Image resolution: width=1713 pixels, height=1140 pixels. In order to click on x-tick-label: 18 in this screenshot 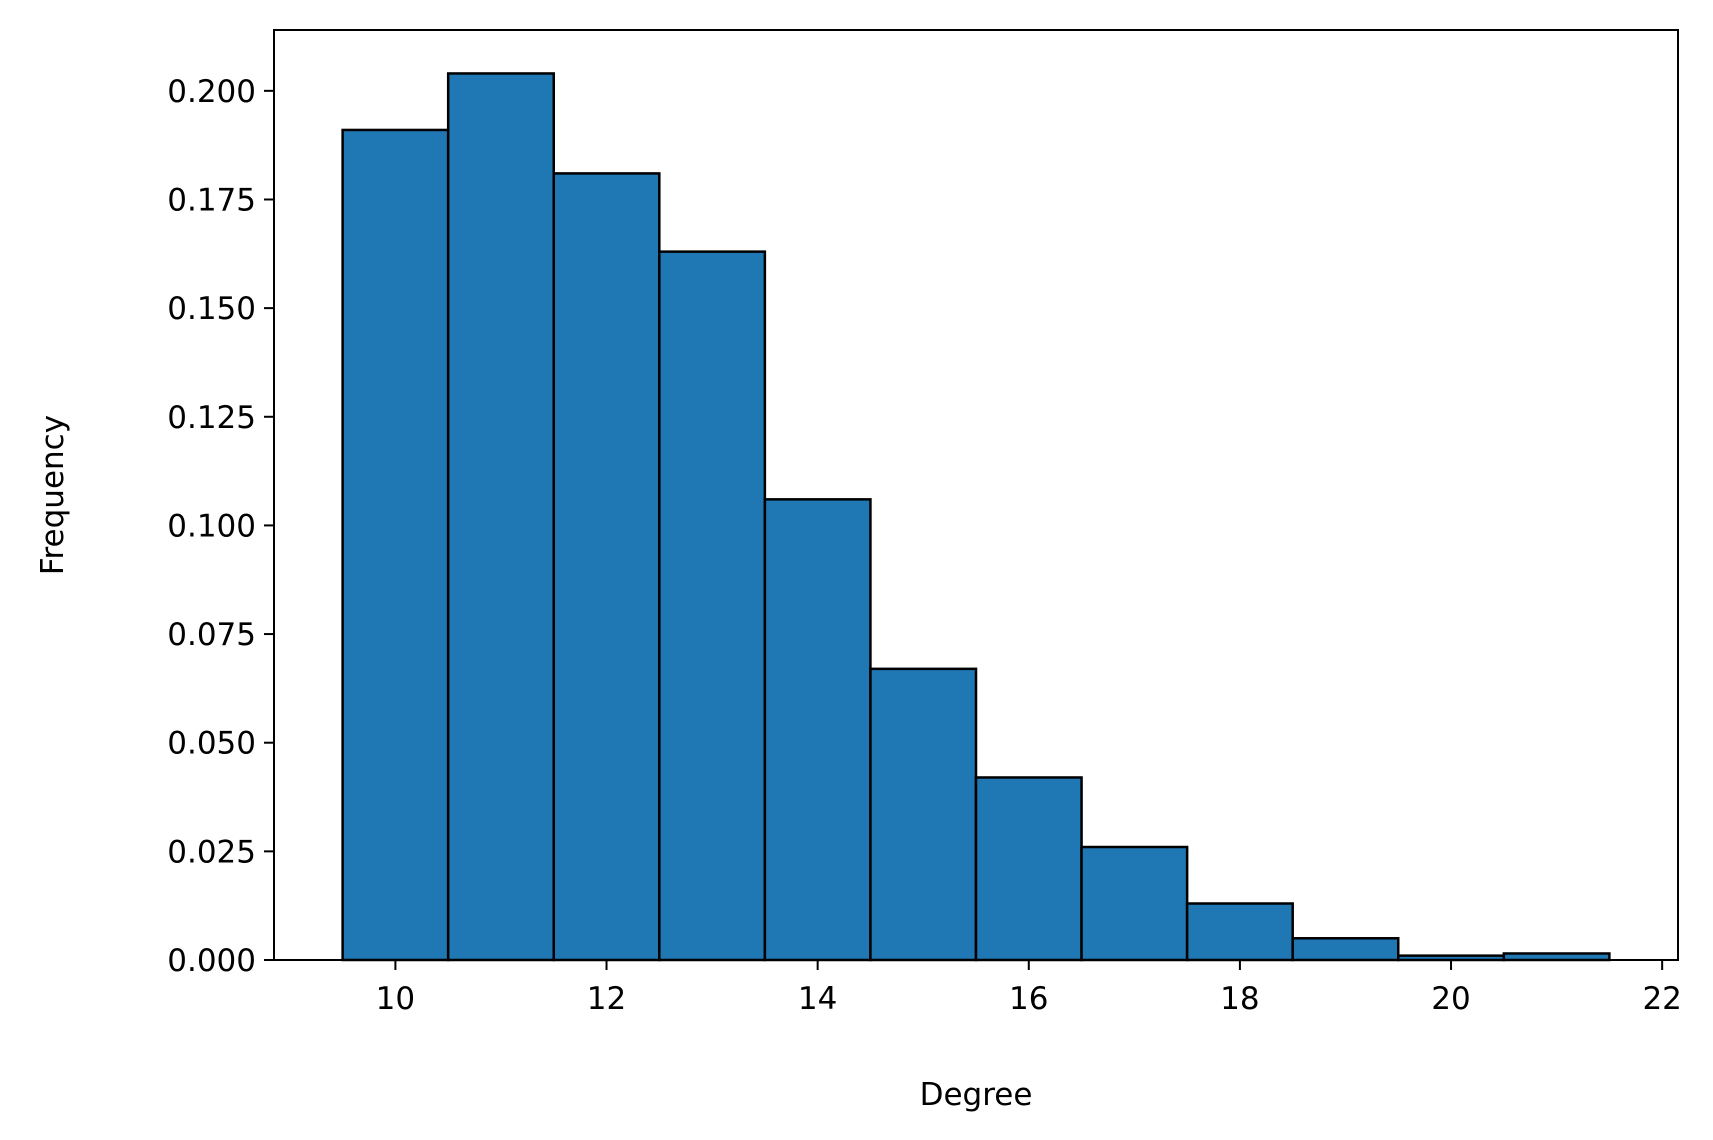, I will do `click(1239, 999)`.